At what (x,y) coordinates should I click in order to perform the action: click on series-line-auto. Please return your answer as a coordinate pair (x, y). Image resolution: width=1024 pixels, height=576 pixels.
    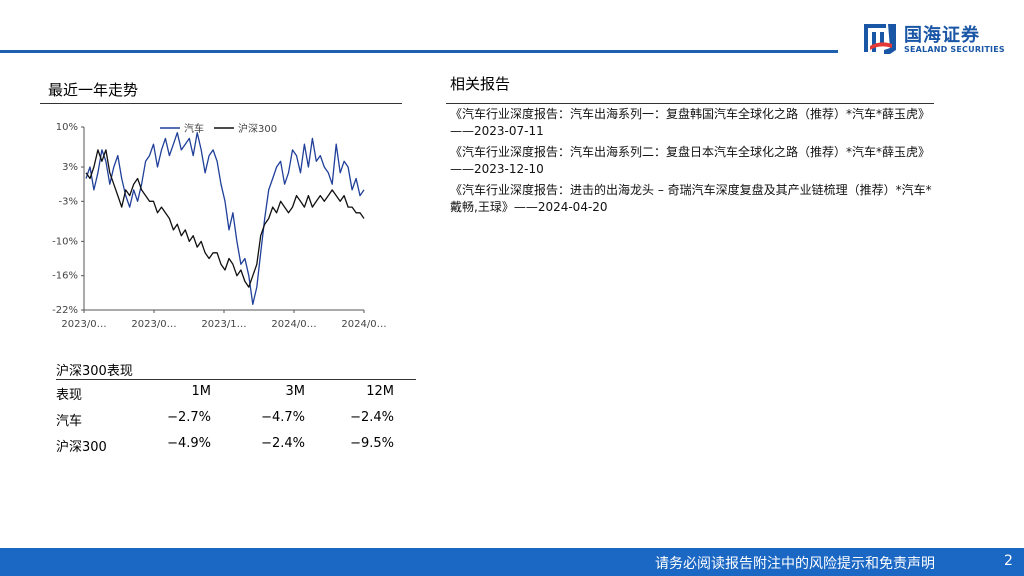
    Looking at the image, I should click on (225, 218).